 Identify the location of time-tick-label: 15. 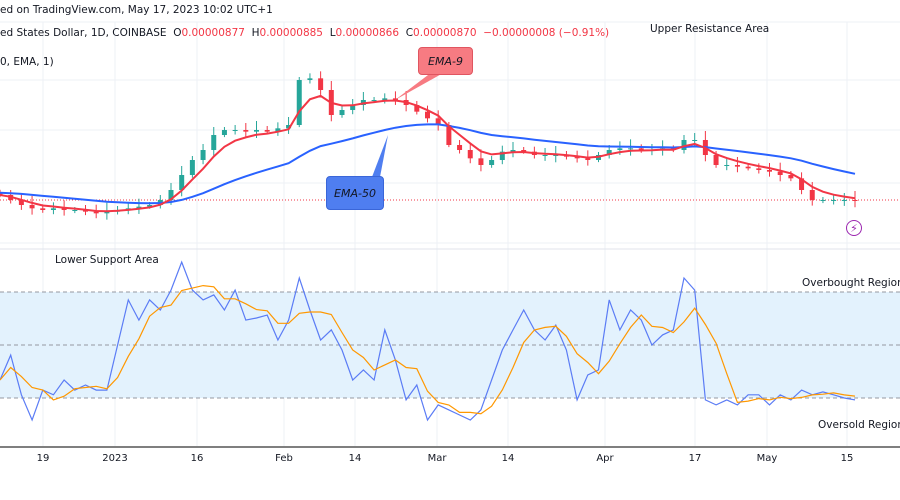
(847, 458).